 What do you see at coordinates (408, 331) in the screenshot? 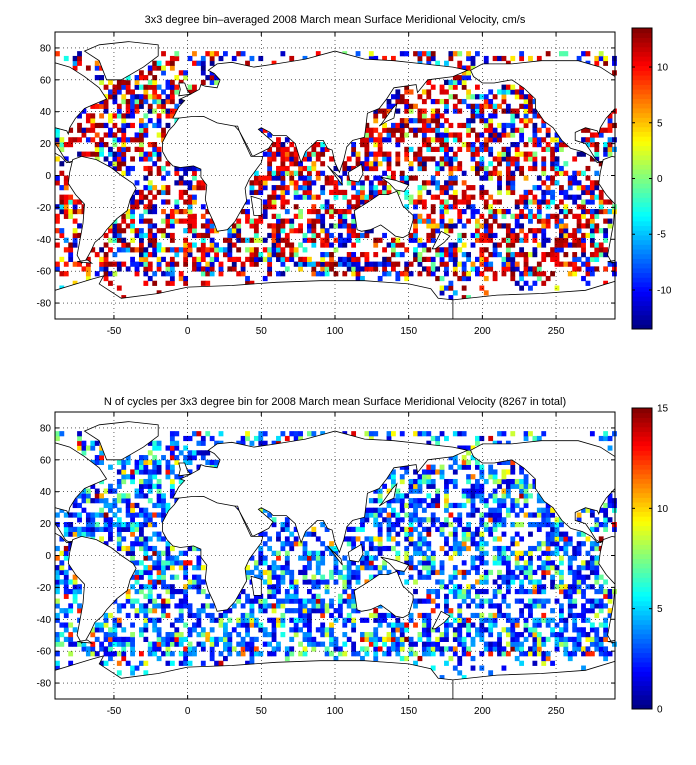
I see `x-tick-label: 150` at bounding box center [408, 331].